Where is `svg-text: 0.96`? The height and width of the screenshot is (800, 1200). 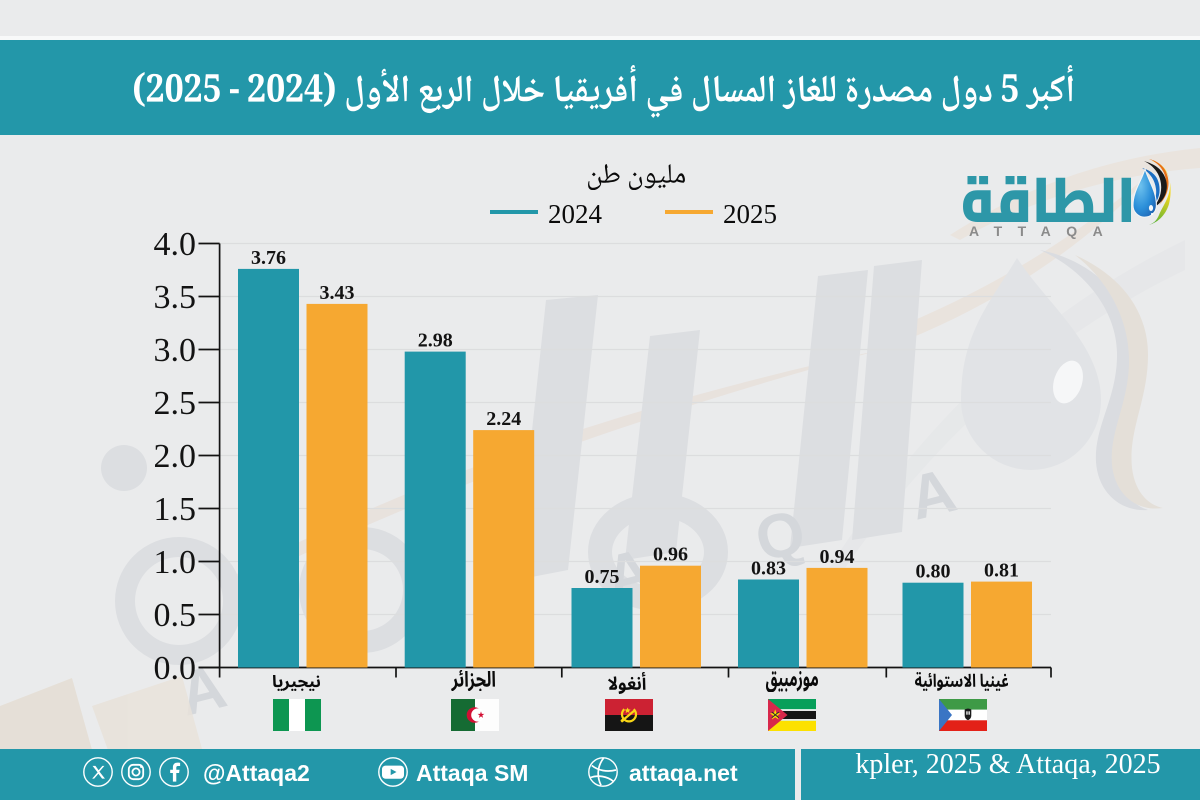 svg-text: 0.96 is located at coordinates (670, 555).